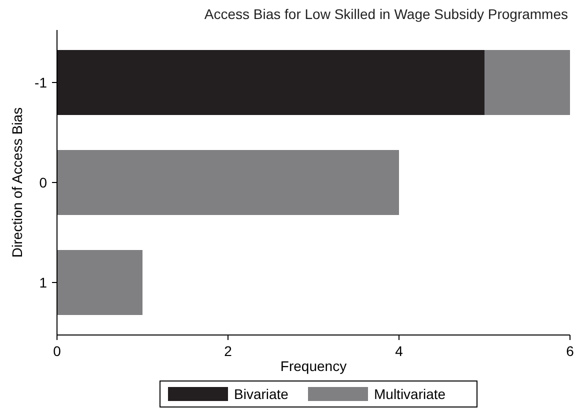 The width and height of the screenshot is (579, 412). What do you see at coordinates (57, 351) in the screenshot?
I see `x-tick-label: 0` at bounding box center [57, 351].